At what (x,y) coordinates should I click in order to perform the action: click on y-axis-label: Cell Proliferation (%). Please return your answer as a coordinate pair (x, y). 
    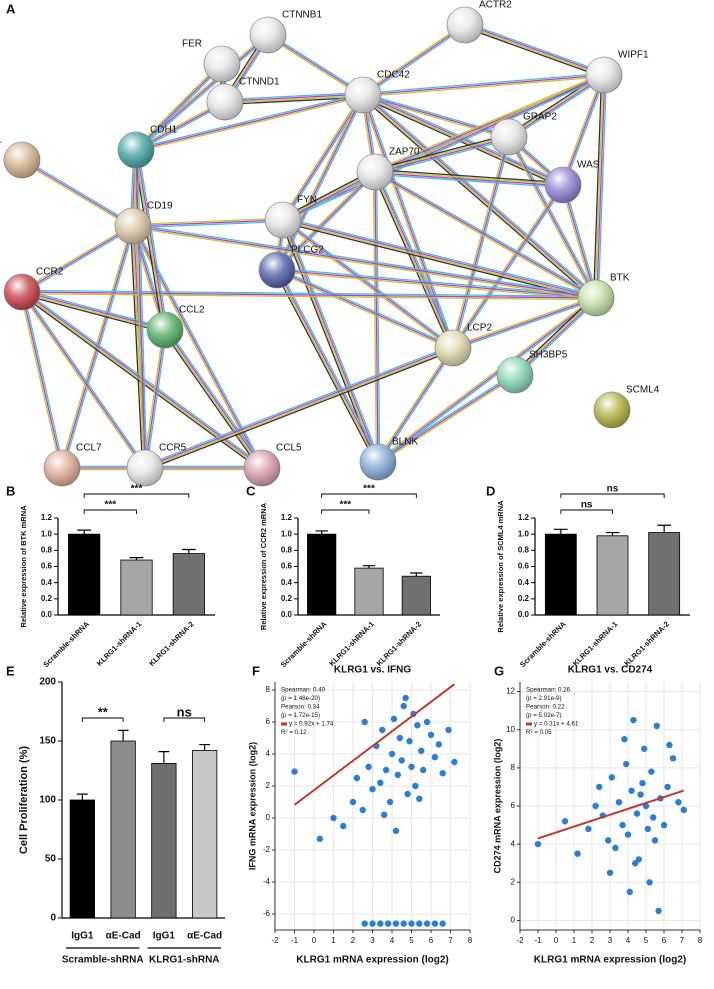
    Looking at the image, I should click on (24, 800).